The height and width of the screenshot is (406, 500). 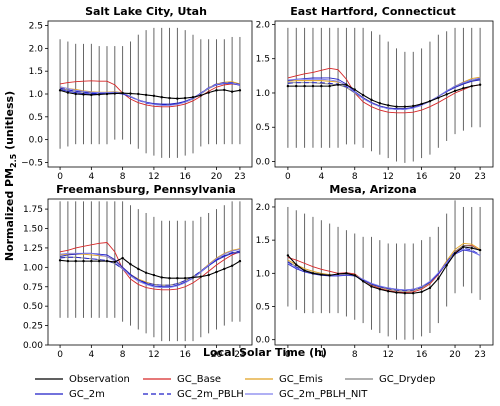 I want to click on y-tick-label: 0.50, so click(x=33, y=307).